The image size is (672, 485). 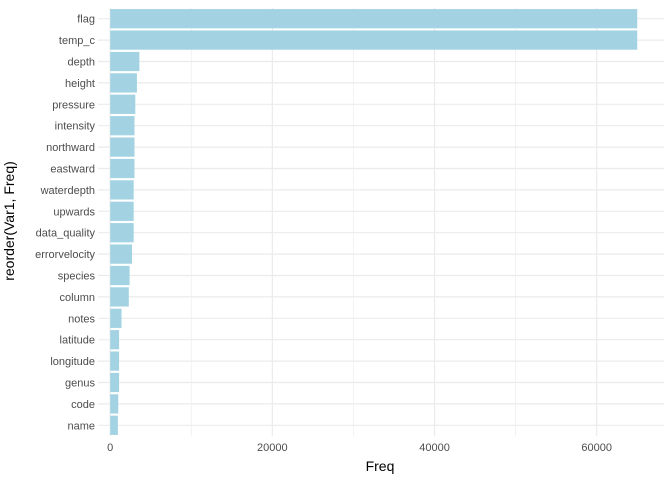 What do you see at coordinates (121, 254) in the screenshot?
I see `bar-errorvelocity` at bounding box center [121, 254].